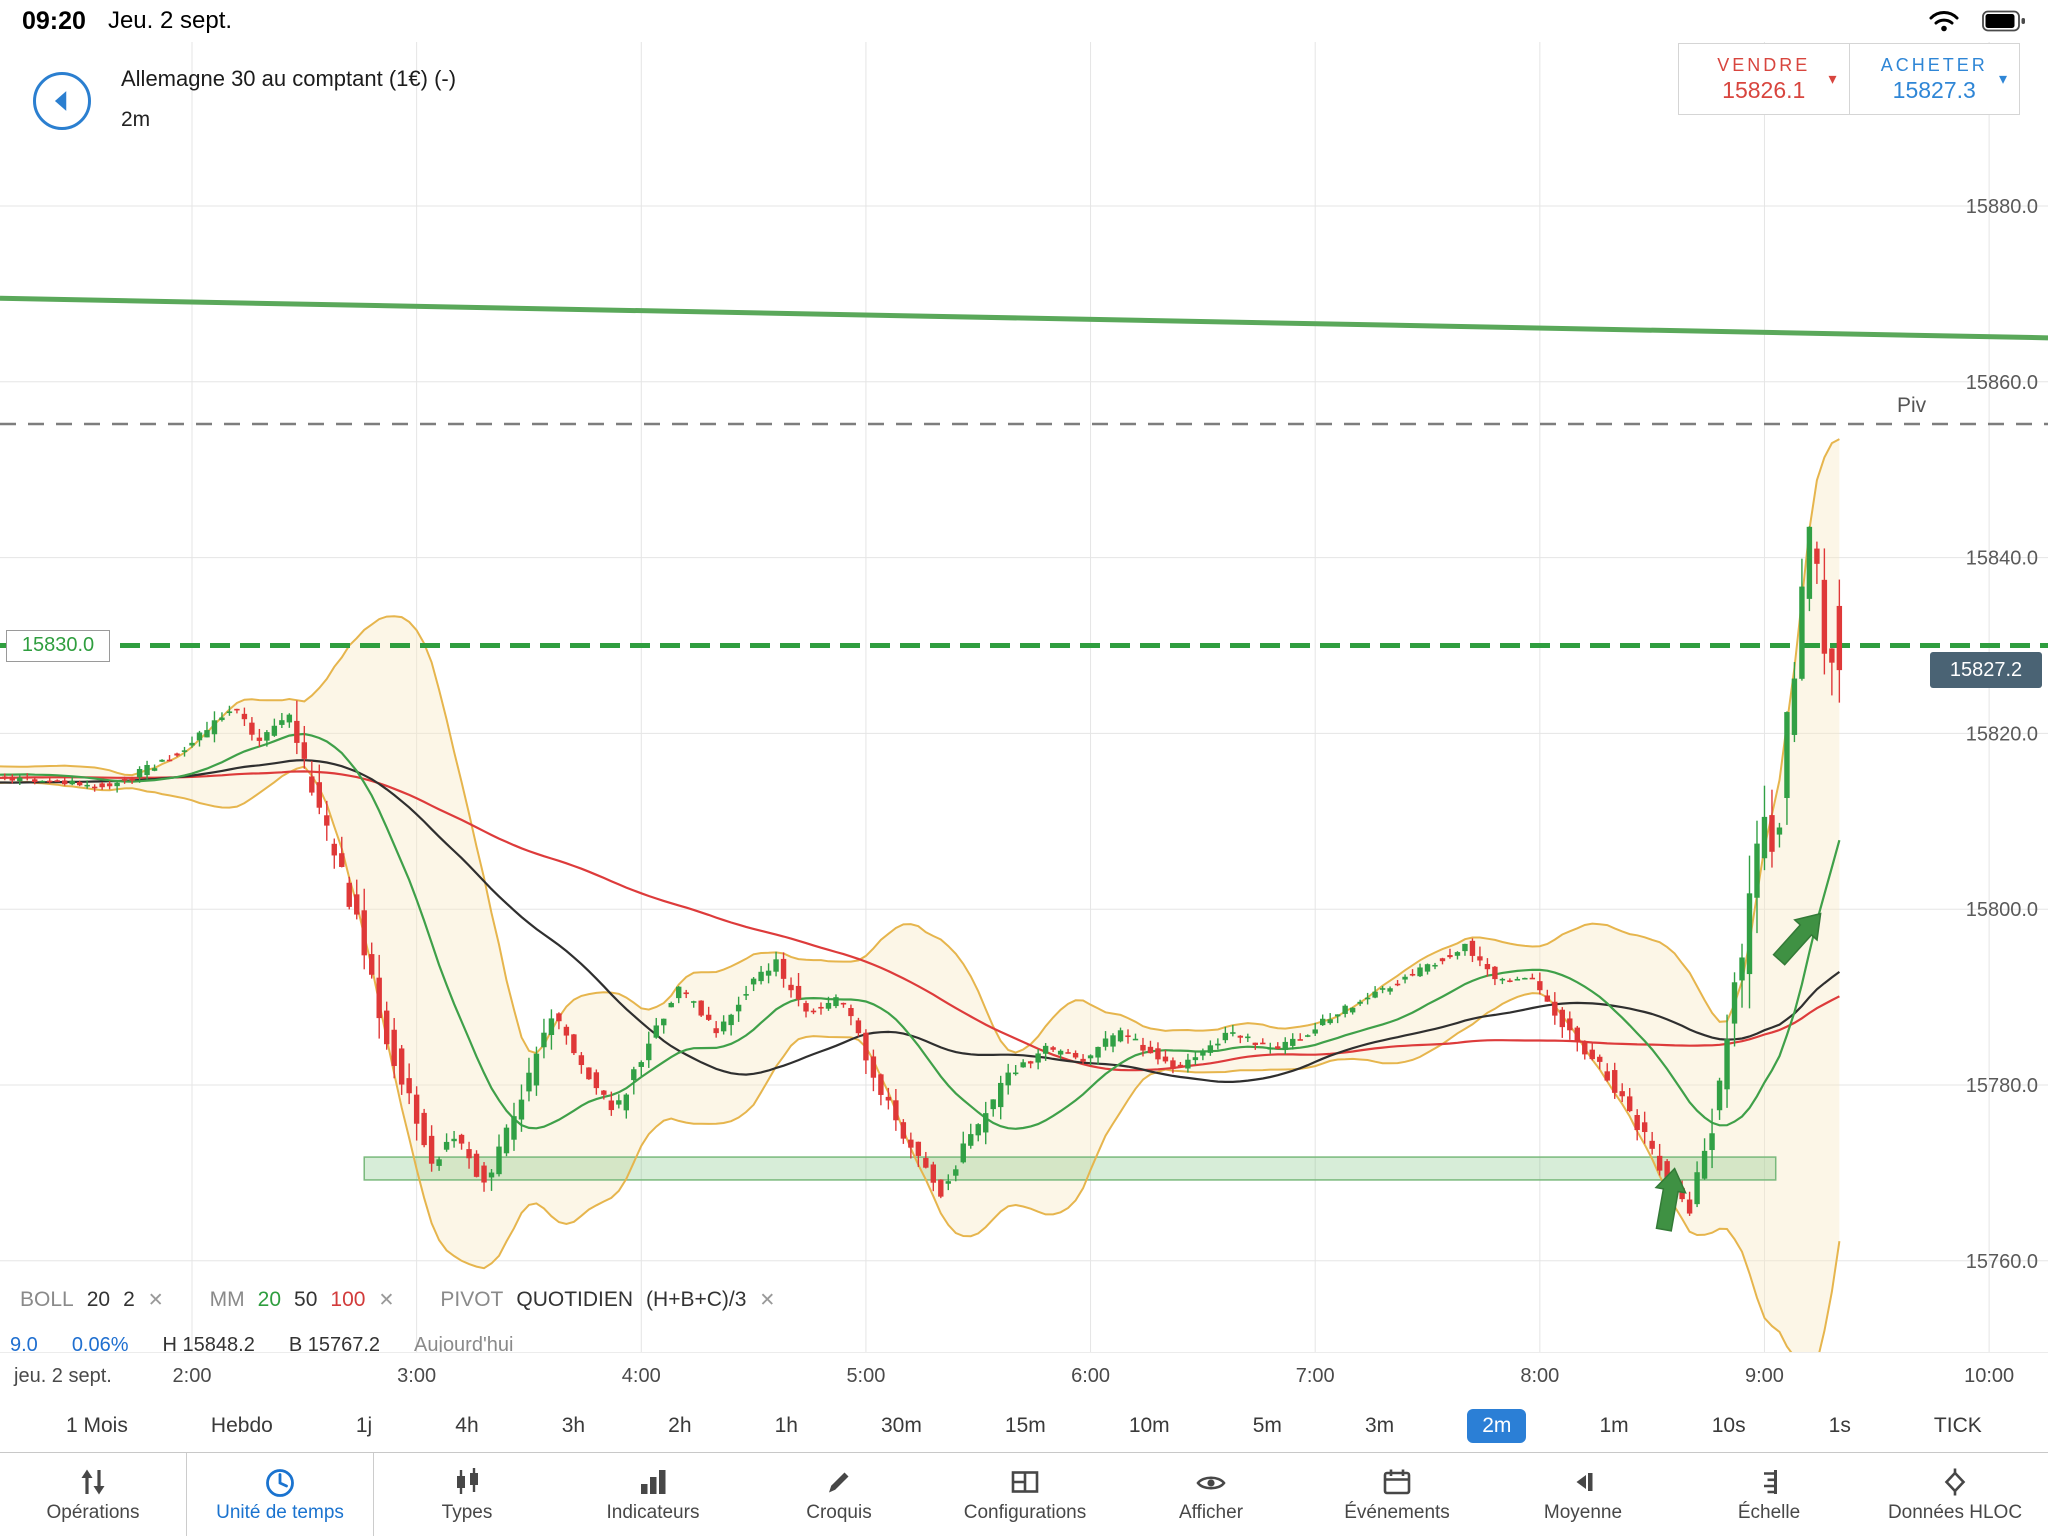 This screenshot has width=2048, height=1536. I want to click on sell-button: VENDRE 15826.1 ▾, so click(1764, 79).